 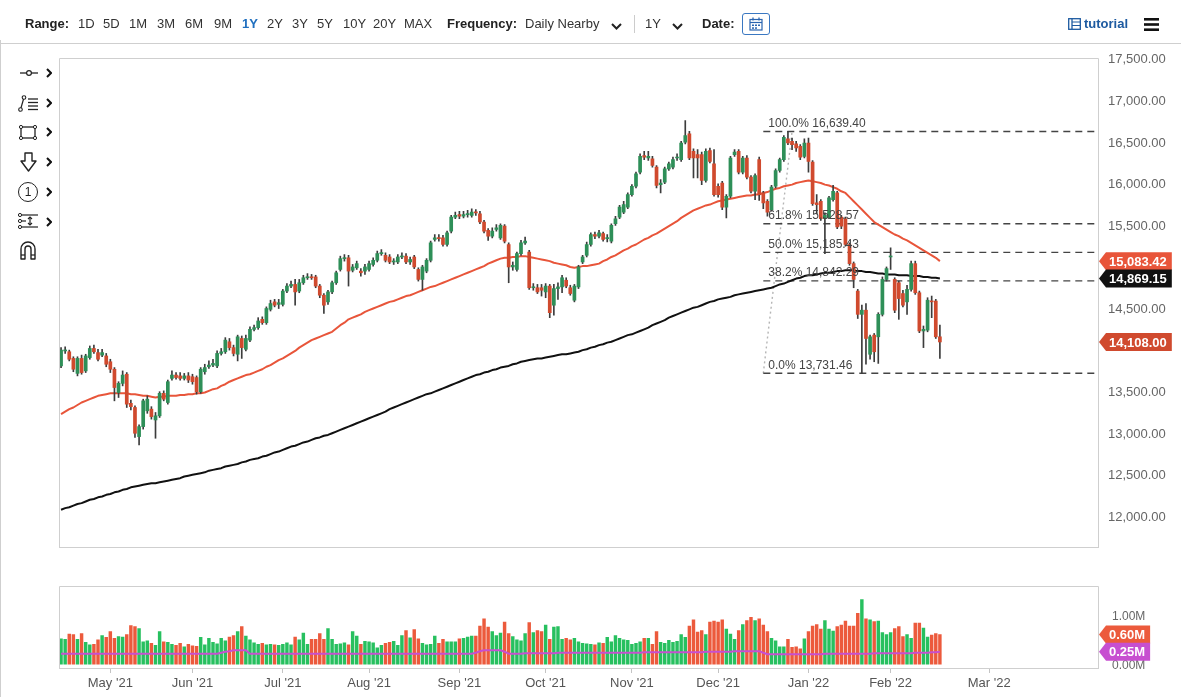 What do you see at coordinates (810, 364) in the screenshot?
I see `series-label: 0.0% 13,731.46` at bounding box center [810, 364].